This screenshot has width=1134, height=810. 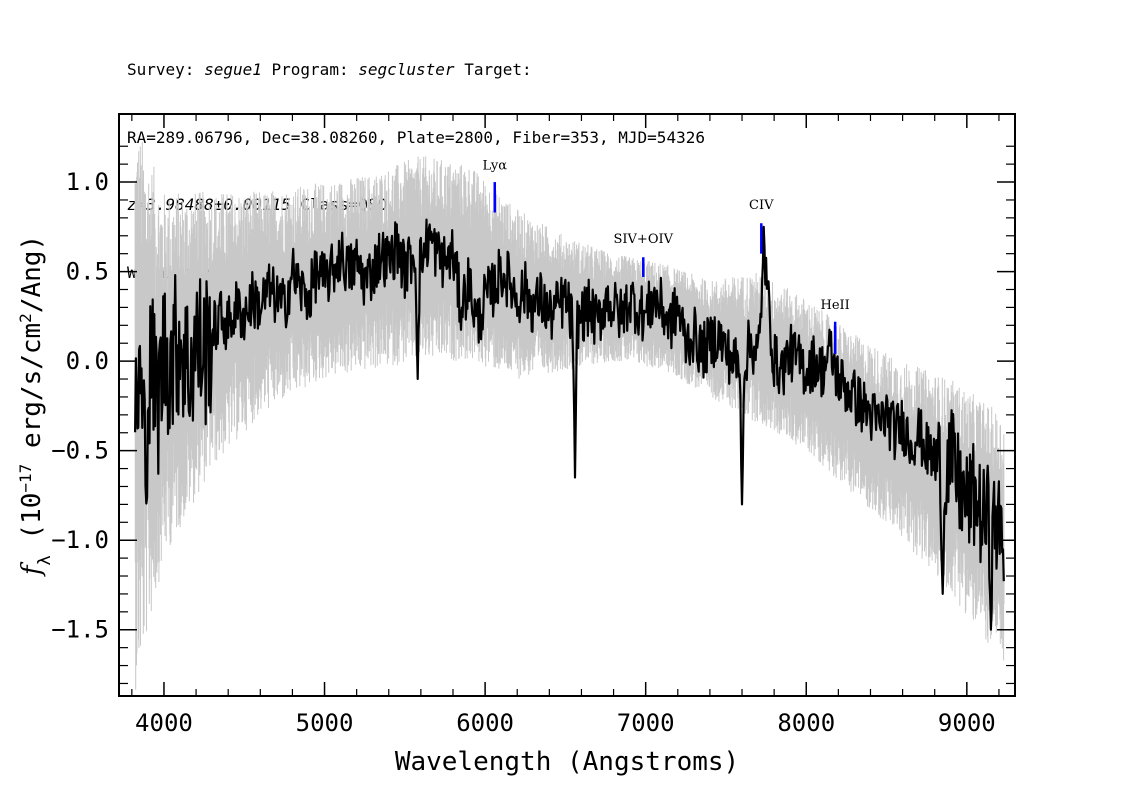 What do you see at coordinates (498, 69) in the screenshot?
I see `target-label: Target:` at bounding box center [498, 69].